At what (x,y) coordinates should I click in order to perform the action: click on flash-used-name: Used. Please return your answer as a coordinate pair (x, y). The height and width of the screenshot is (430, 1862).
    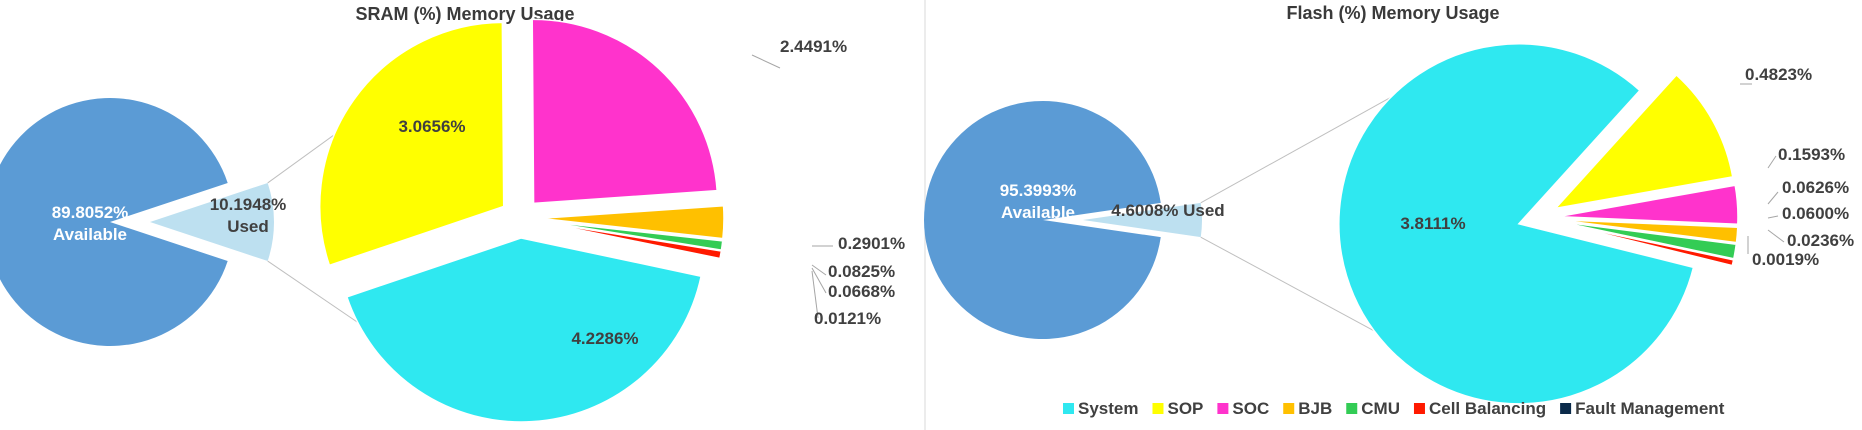
    Looking at the image, I should click on (1204, 210).